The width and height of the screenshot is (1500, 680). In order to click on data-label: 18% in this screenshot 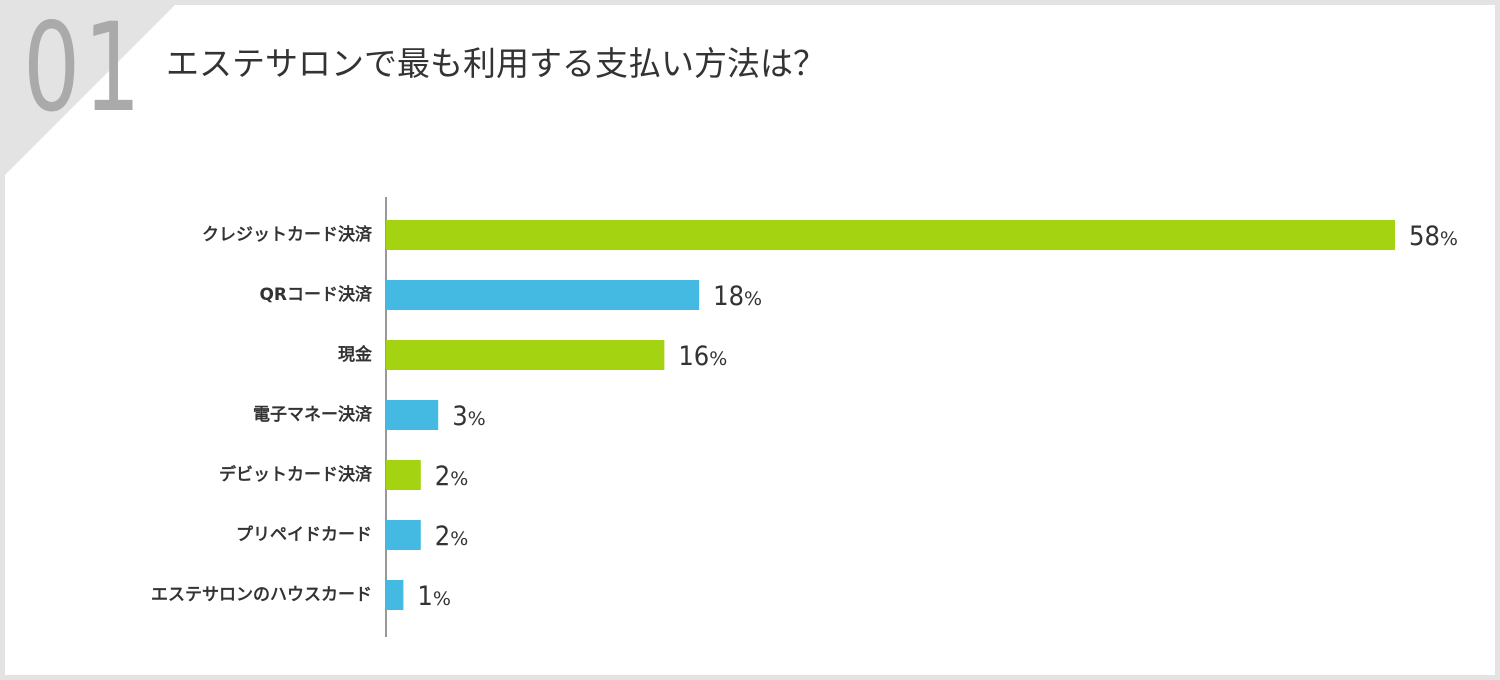, I will do `click(737, 296)`.